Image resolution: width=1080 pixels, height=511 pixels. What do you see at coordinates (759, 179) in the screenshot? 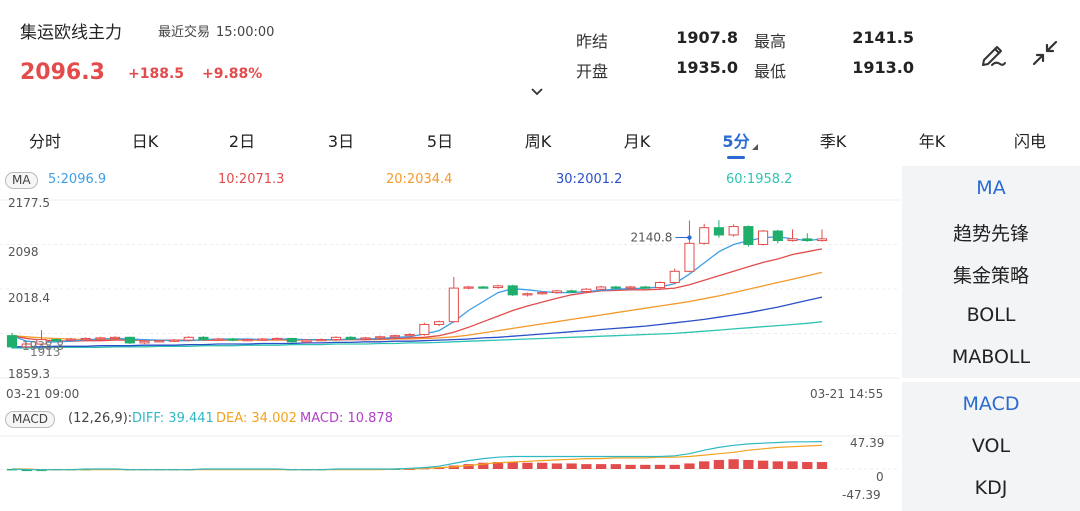
I see `ma60-value: 60:1958.2` at bounding box center [759, 179].